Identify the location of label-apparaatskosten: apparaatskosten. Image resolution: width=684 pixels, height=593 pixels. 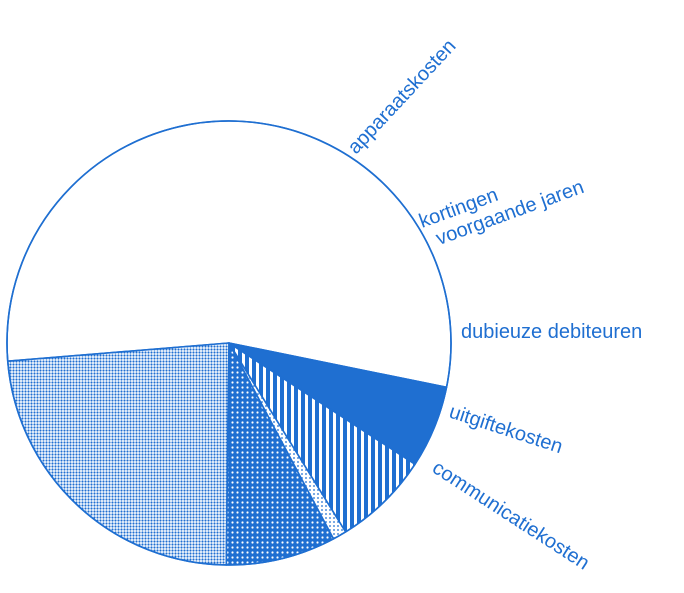
(402, 96).